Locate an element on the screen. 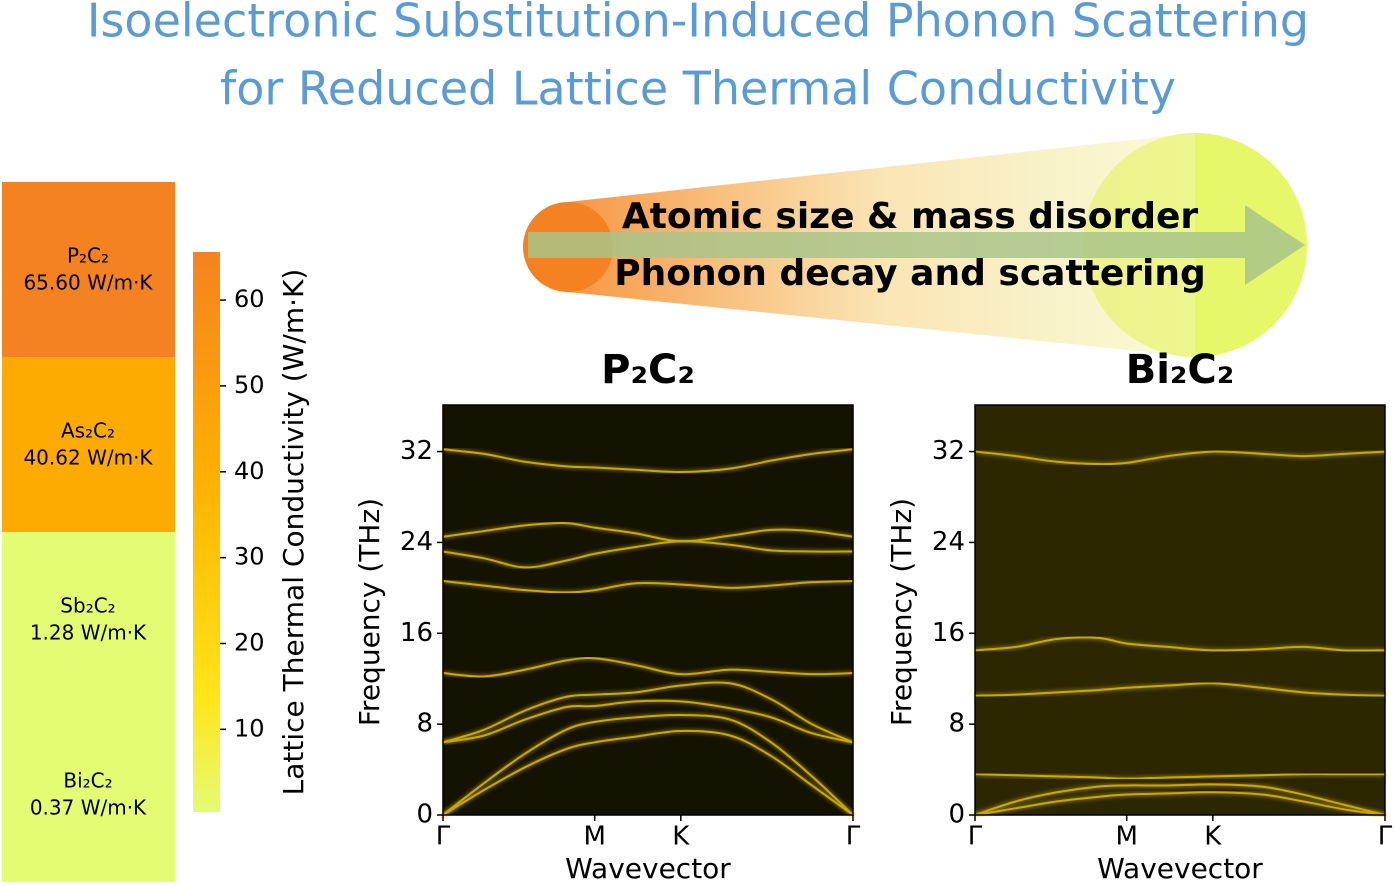  banner-line: Phonon decay and scattering is located at coordinates (910, 273).